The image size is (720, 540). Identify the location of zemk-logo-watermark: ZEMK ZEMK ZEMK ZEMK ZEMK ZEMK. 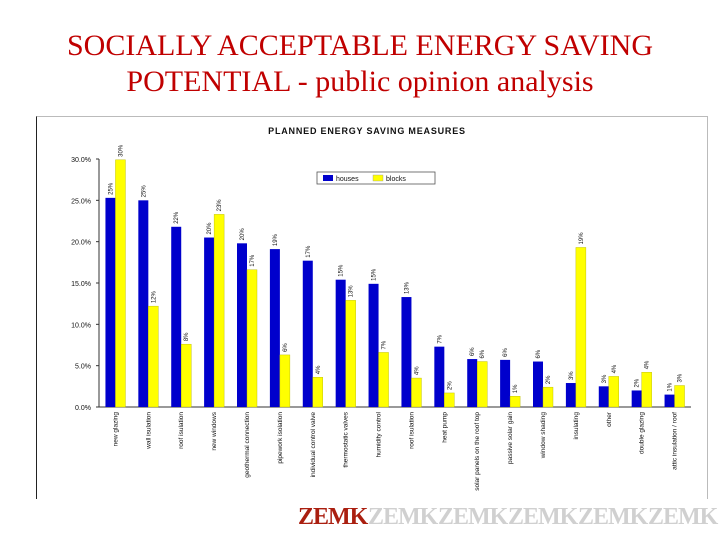
(509, 517).